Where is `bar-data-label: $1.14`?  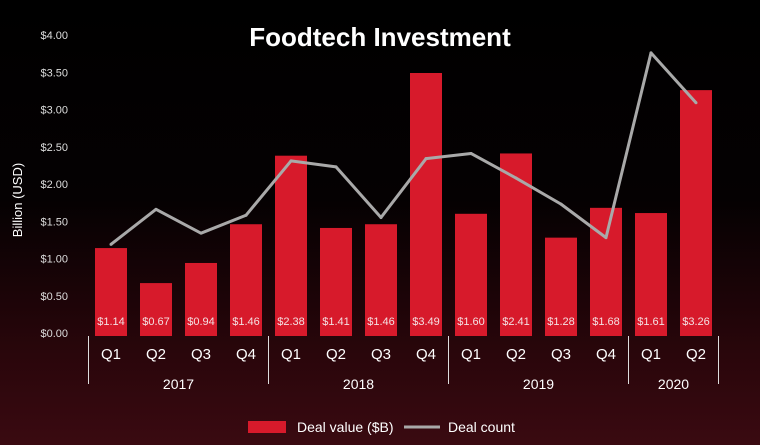 bar-data-label: $1.14 is located at coordinates (111, 322).